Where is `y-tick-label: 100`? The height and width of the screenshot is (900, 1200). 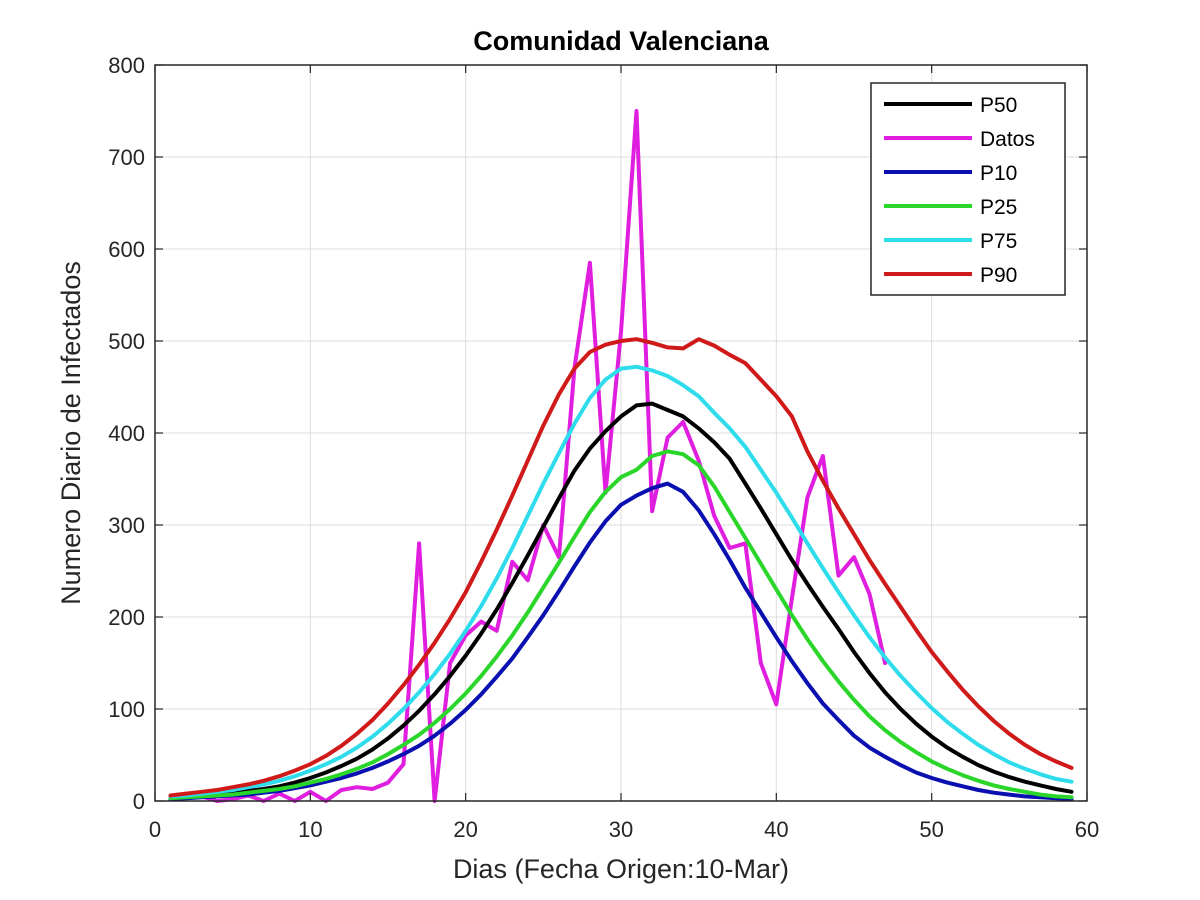 y-tick-label: 100 is located at coordinates (126, 709).